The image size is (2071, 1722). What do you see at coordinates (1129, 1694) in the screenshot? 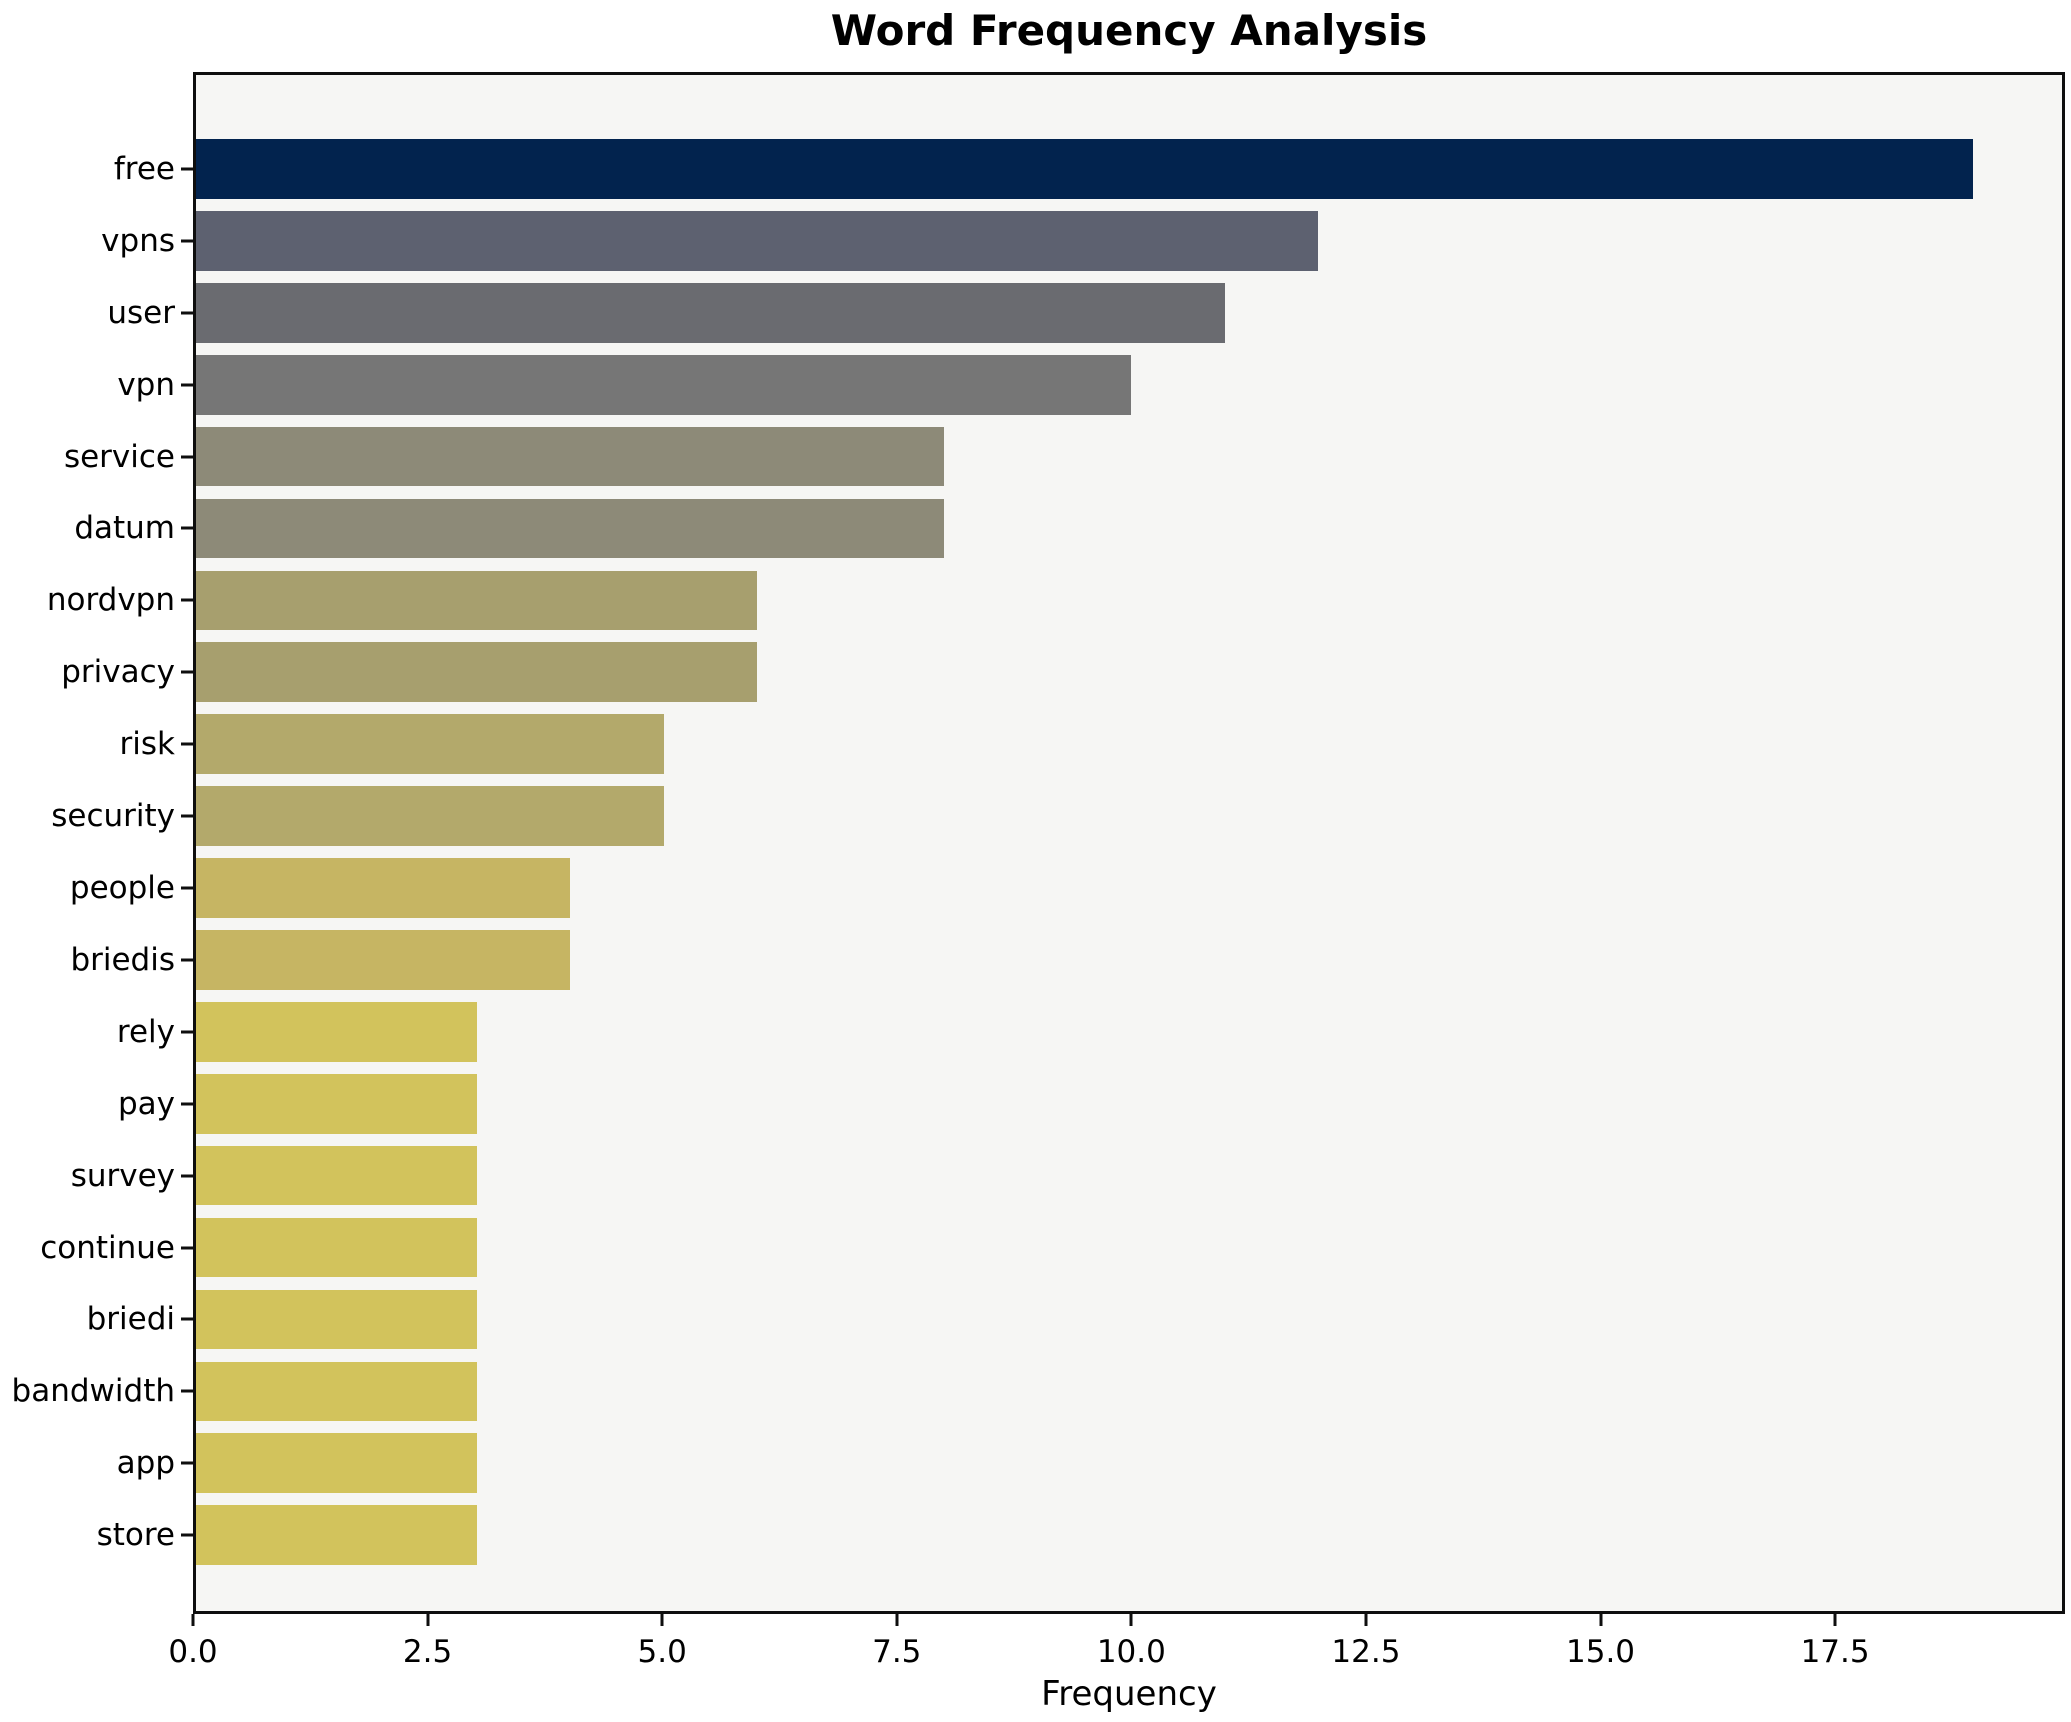
I see `x-axis-label: Frequency` at bounding box center [1129, 1694].